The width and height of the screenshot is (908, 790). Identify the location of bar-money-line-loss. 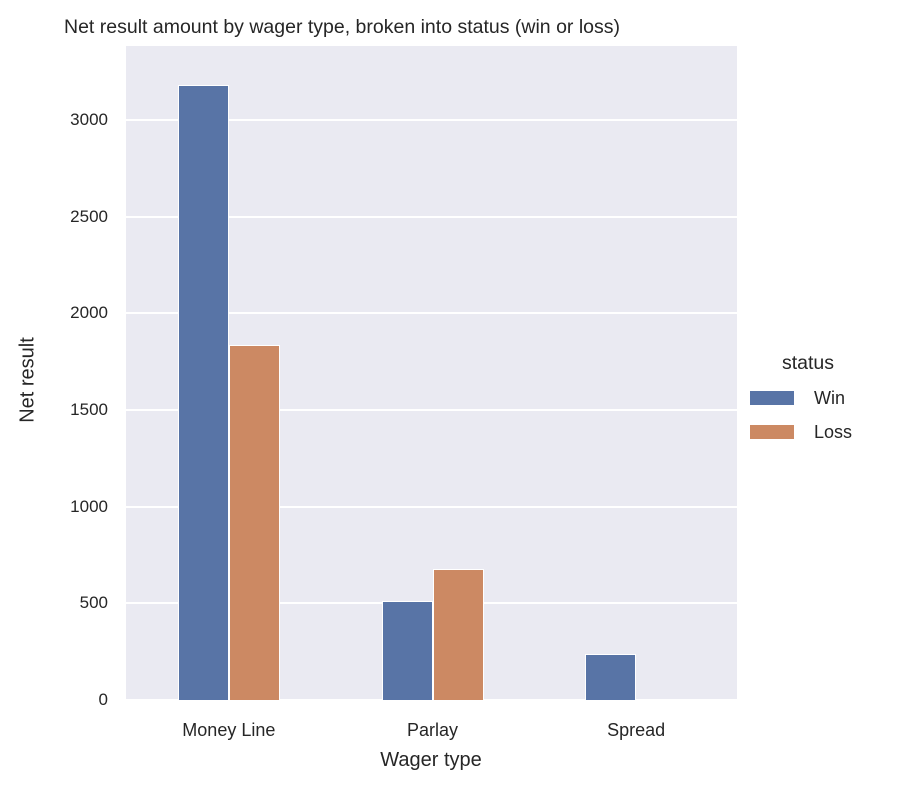
(254, 522).